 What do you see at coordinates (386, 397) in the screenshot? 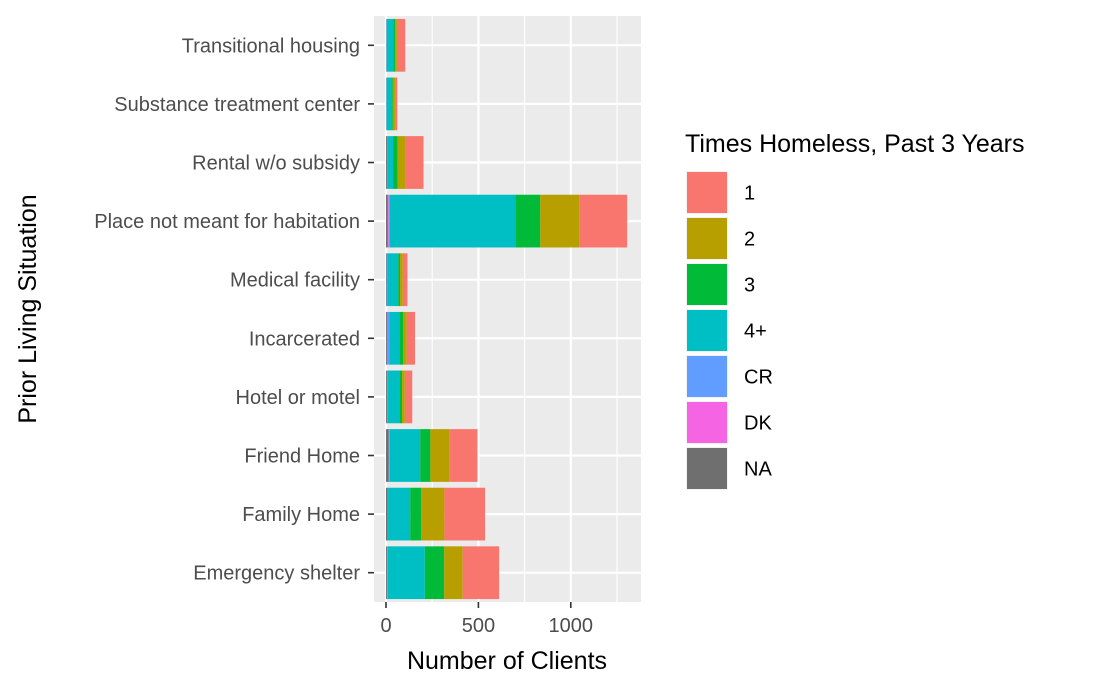
I see `bar-hotel-or-motel-series-na` at bounding box center [386, 397].